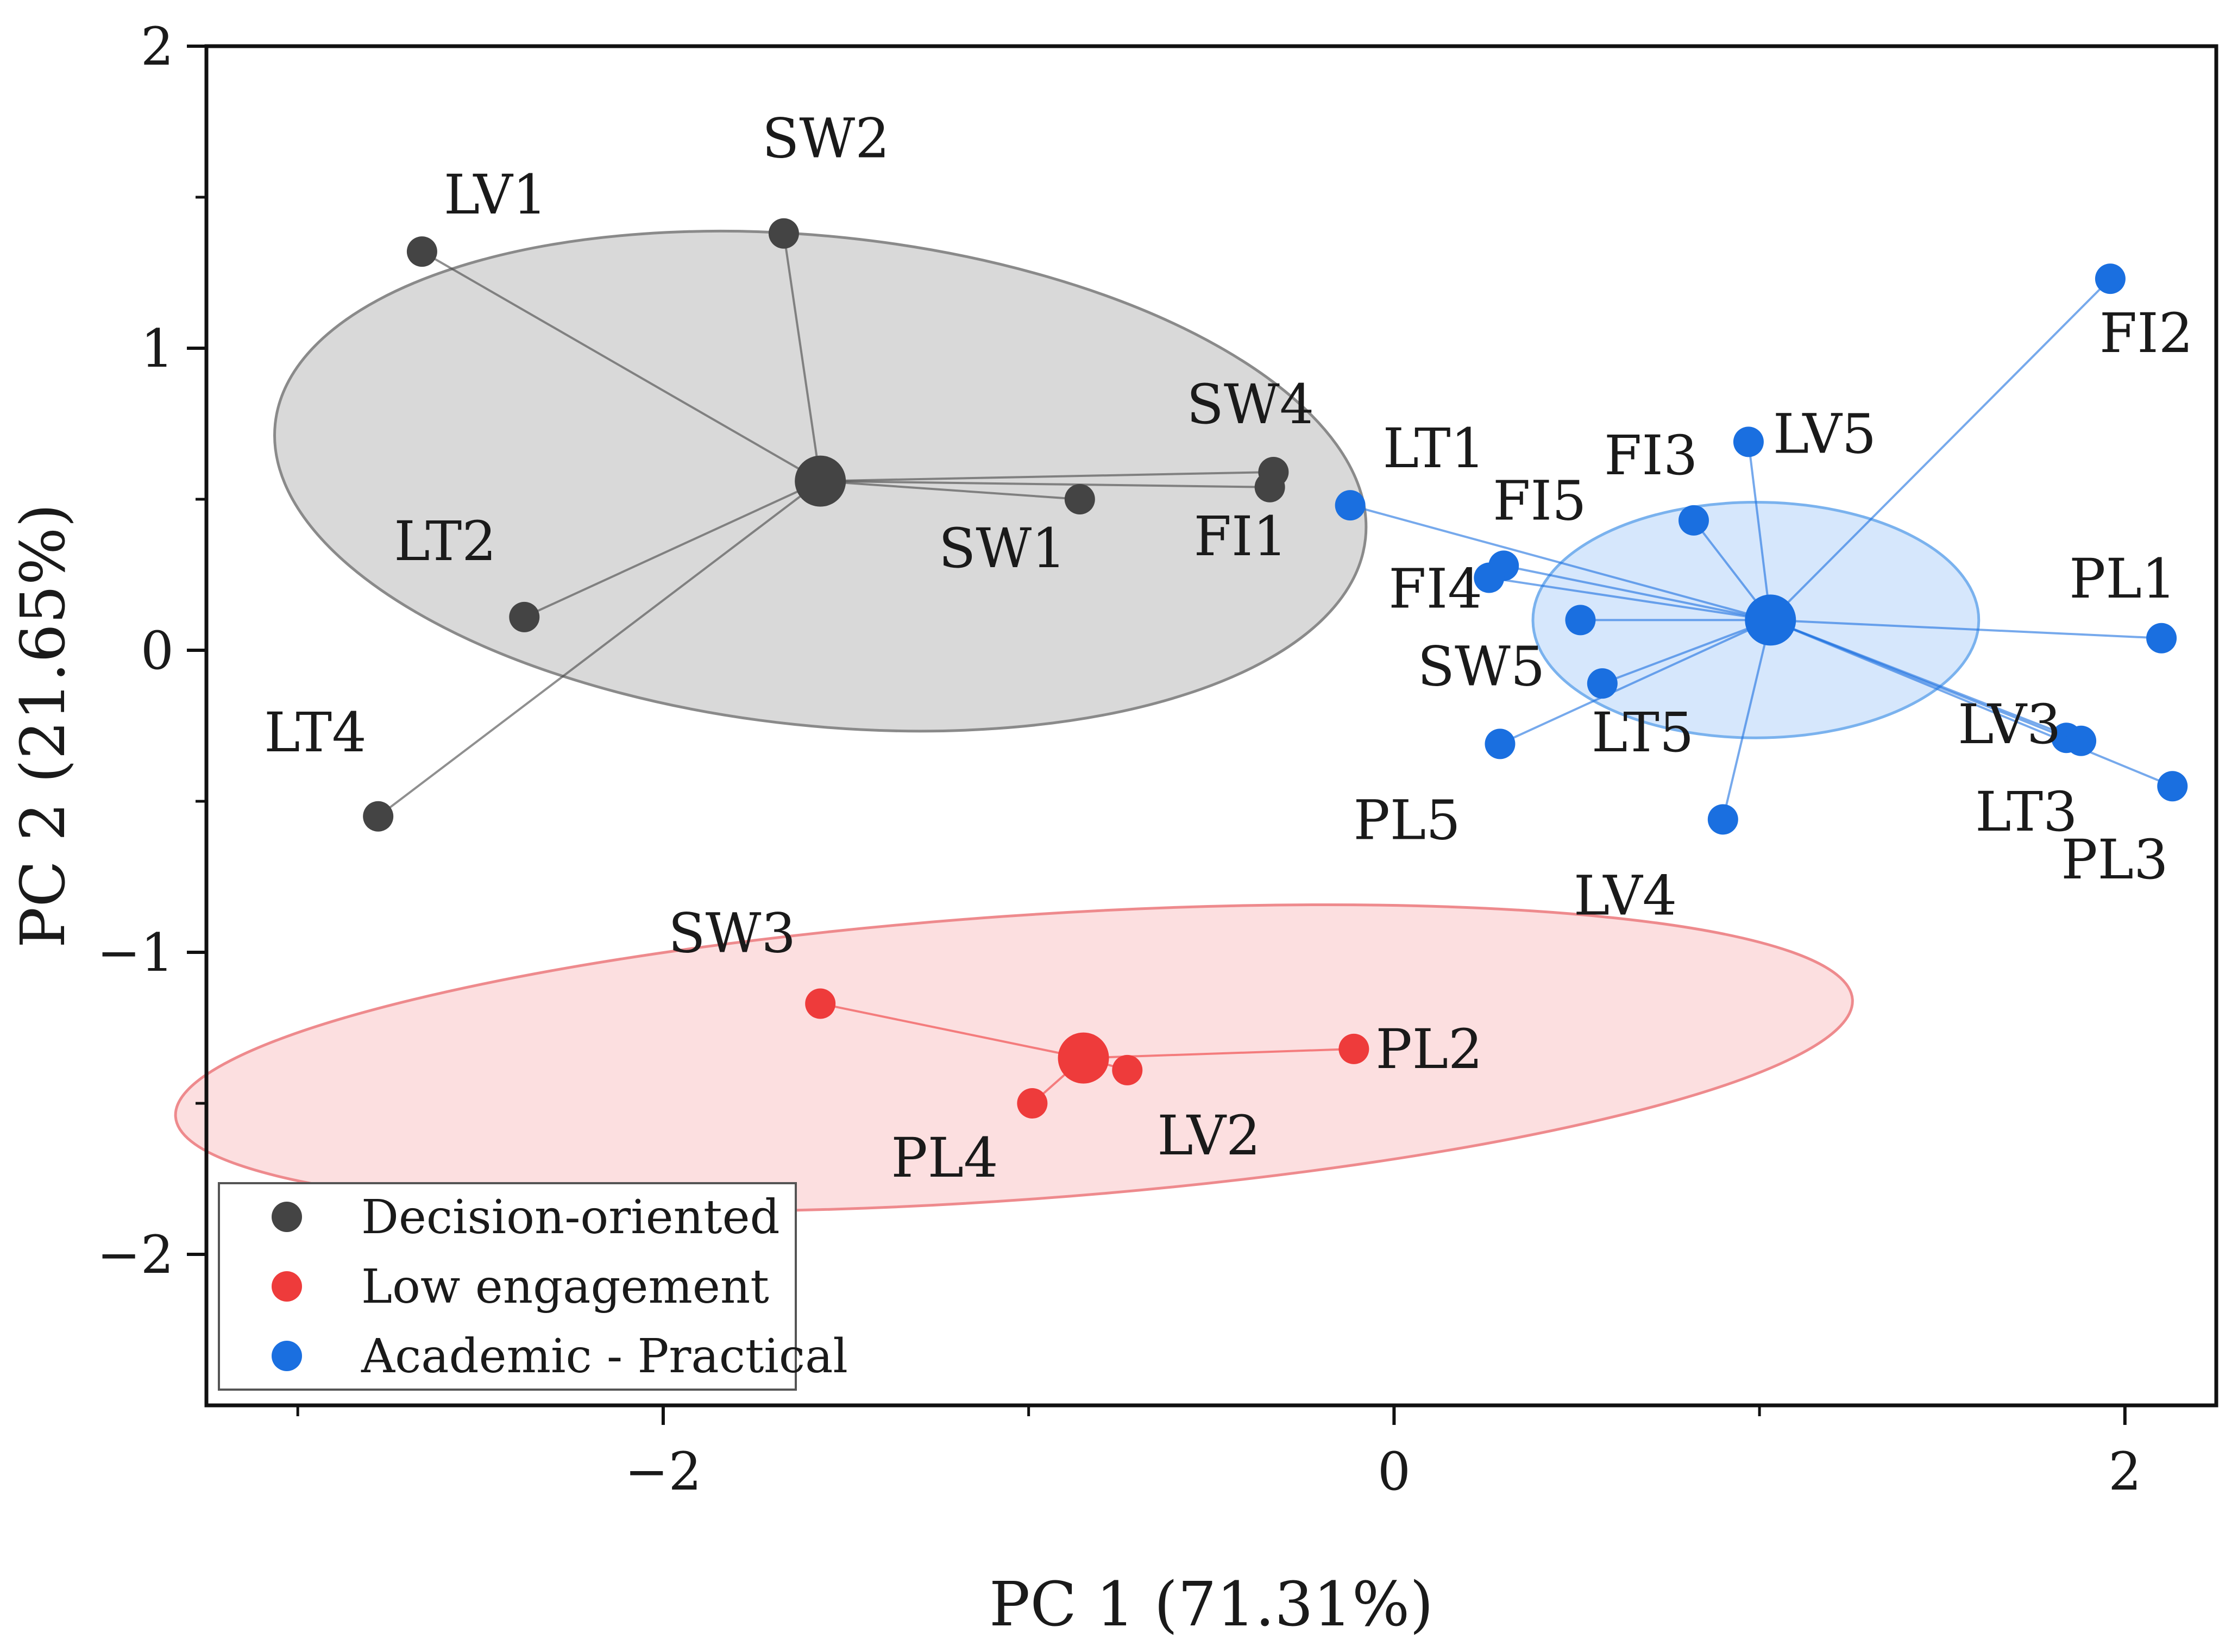 Image resolution: width=2238 pixels, height=1652 pixels. I want to click on spoke-sw2, so click(802, 357).